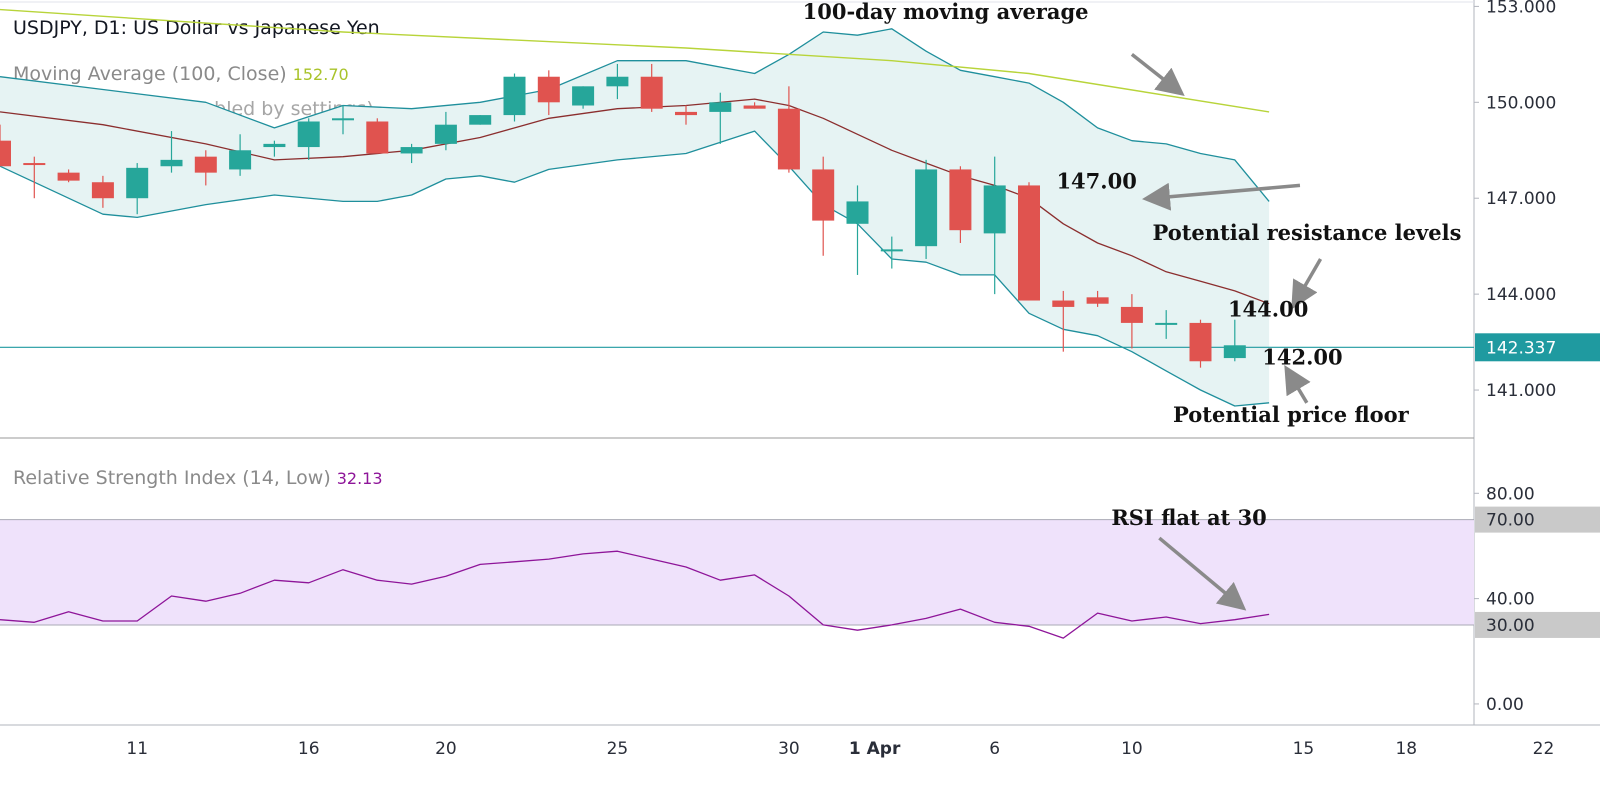 Image resolution: width=1600 pixels, height=786 pixels. What do you see at coordinates (635, 60) in the screenshot?
I see `ma100-line` at bounding box center [635, 60].